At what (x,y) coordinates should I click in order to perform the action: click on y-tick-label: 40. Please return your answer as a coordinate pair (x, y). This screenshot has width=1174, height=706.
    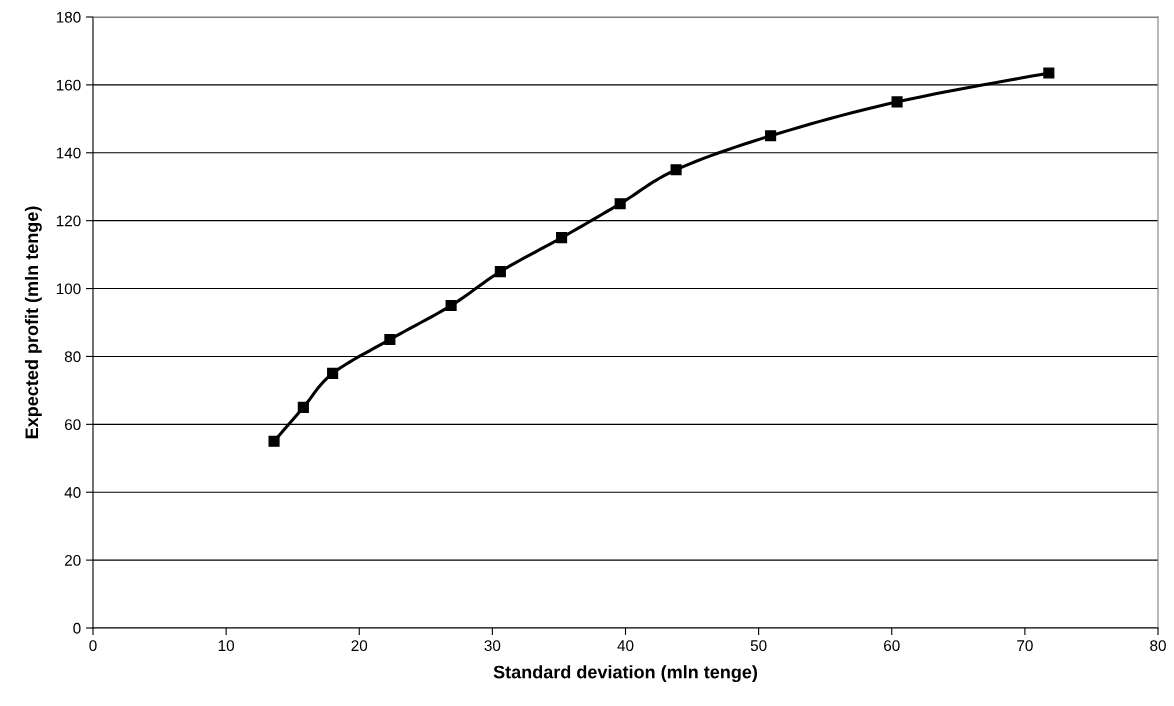
    Looking at the image, I should click on (72, 492).